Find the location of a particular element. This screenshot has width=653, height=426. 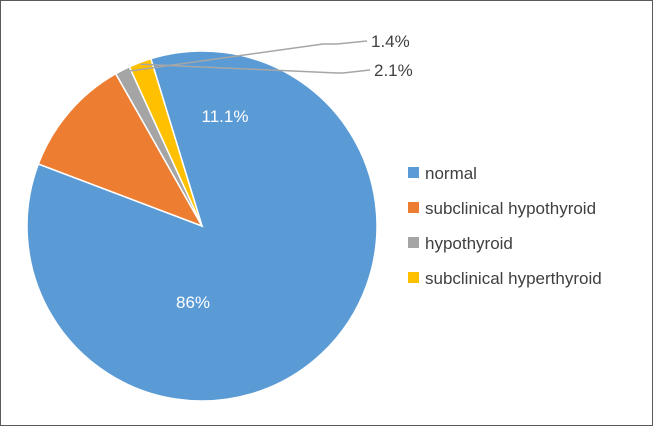

legend-label-normal: normal is located at coordinates (451, 173).